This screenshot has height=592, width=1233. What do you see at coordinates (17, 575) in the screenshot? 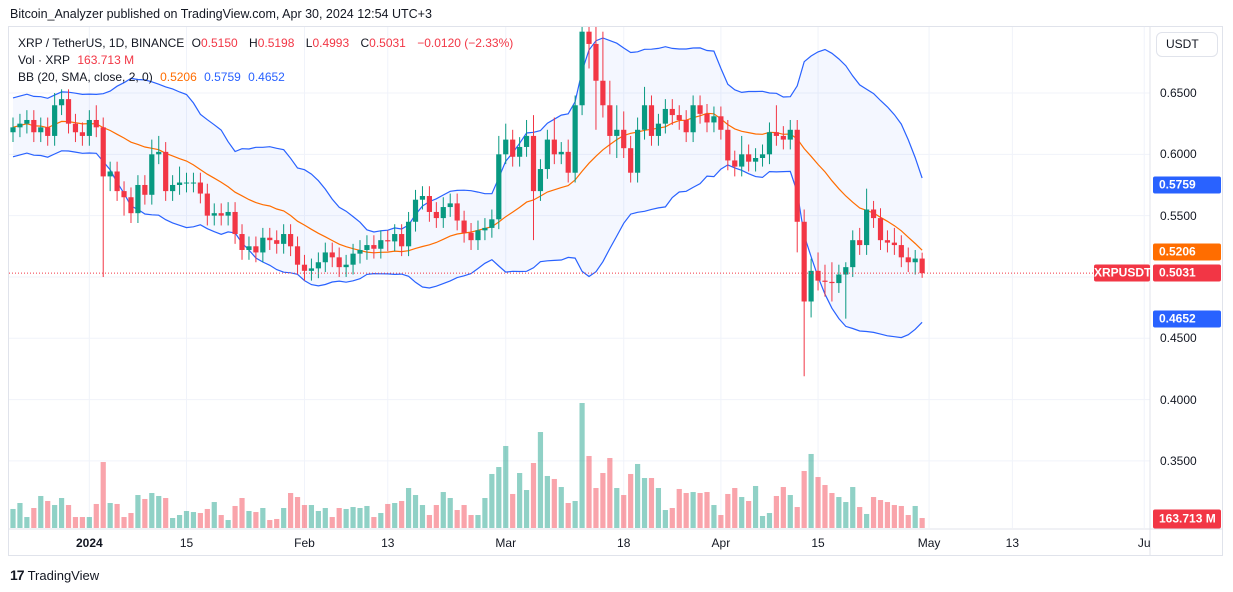
I see `tradingview-logo-icon: 17` at bounding box center [17, 575].